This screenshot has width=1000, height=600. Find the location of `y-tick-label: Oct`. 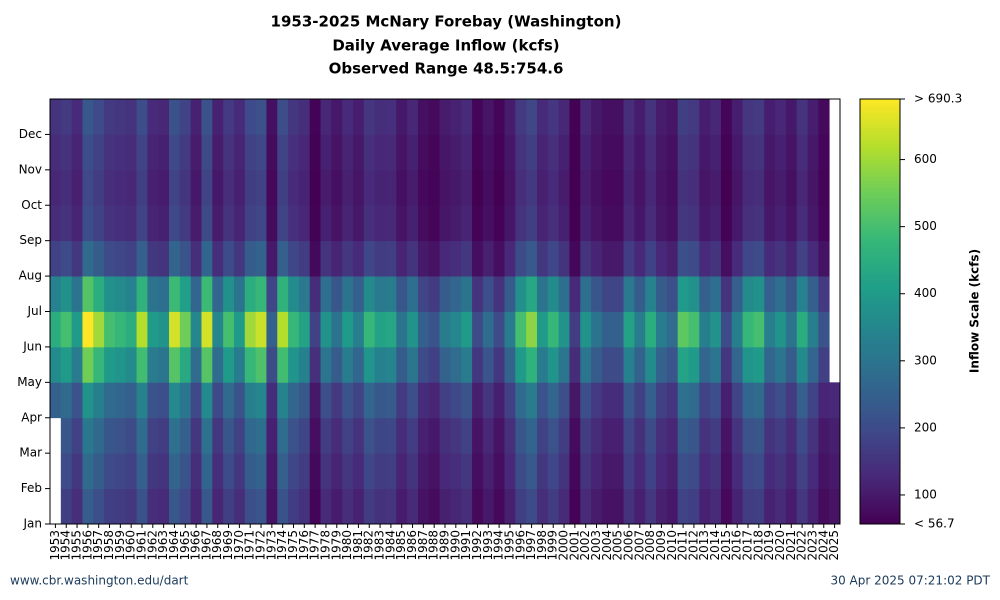

y-tick-label: Oct is located at coordinates (31, 205).